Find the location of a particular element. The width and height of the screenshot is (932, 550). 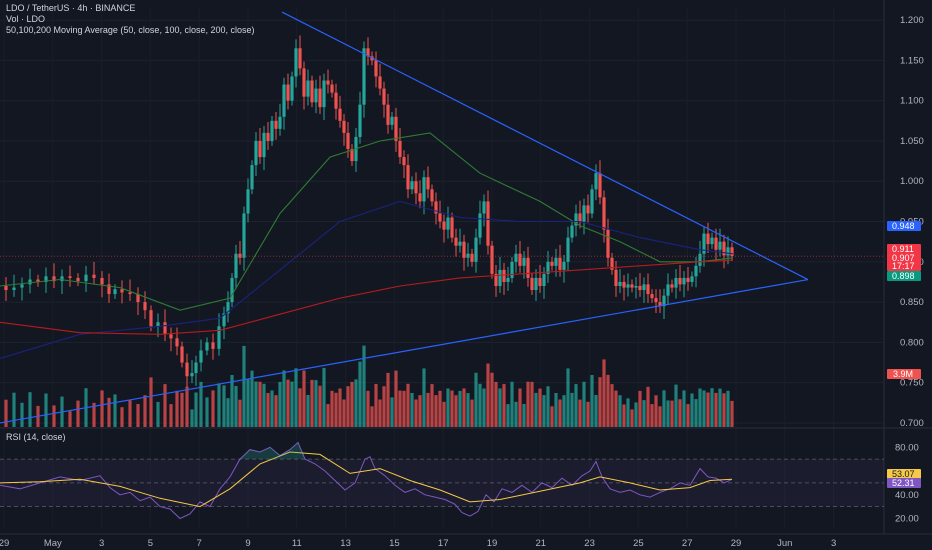

rsi-overbought-fill is located at coordinates (271, 451).